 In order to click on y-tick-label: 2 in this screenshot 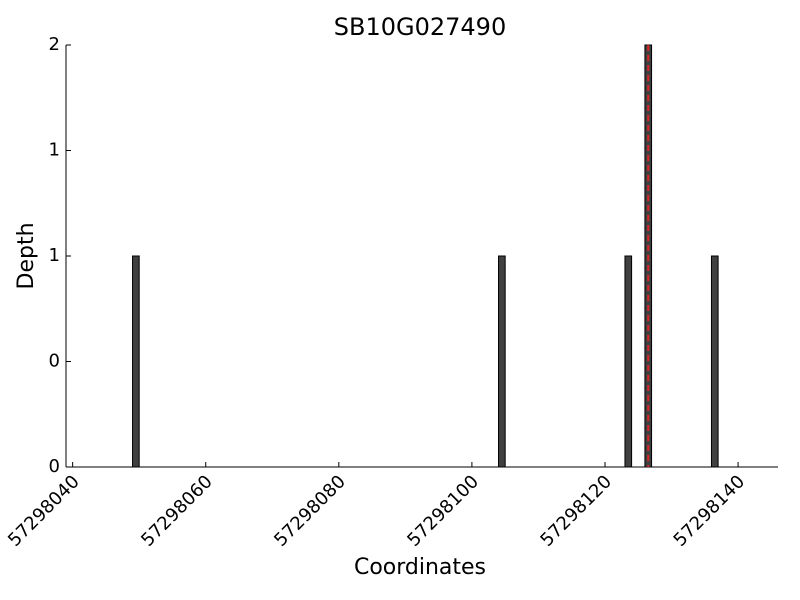, I will do `click(54, 44)`.